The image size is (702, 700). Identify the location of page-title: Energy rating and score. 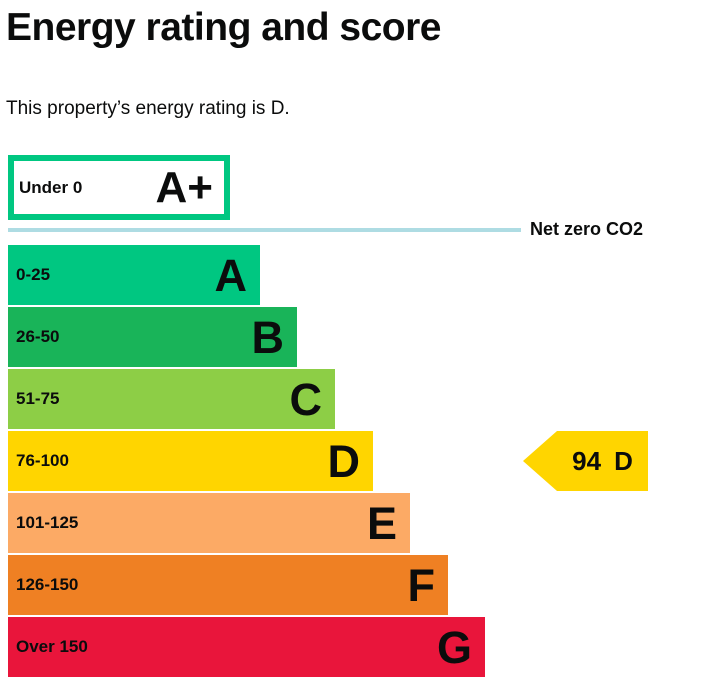
(223, 27).